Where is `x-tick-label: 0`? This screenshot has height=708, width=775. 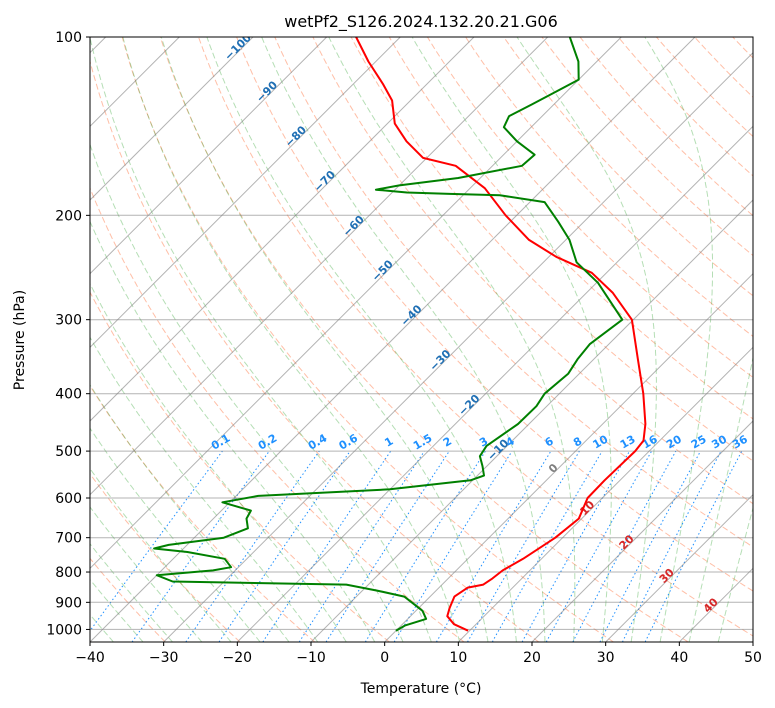 x-tick-label: 0 is located at coordinates (384, 658).